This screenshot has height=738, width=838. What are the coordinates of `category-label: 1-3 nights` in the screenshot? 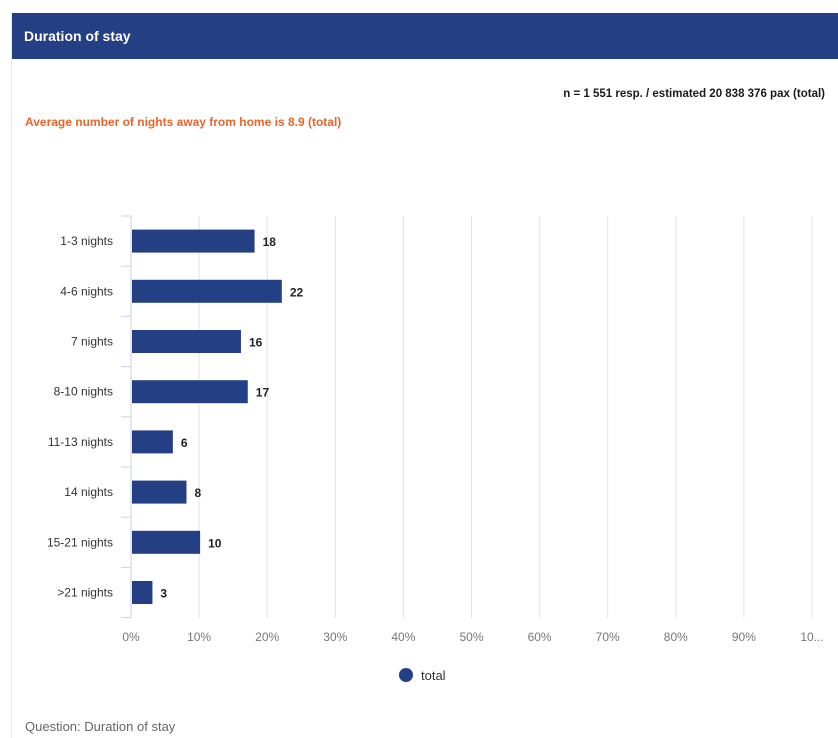 It's located at (86, 241).